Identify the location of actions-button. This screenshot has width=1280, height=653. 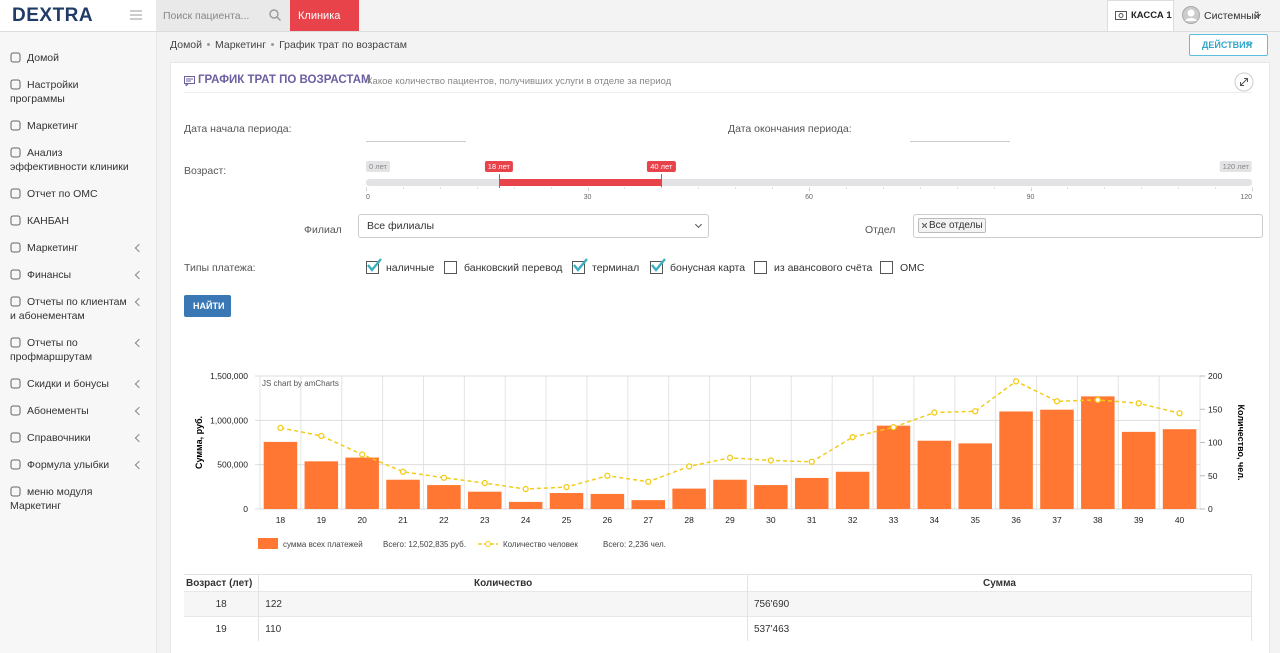
(1228, 45).